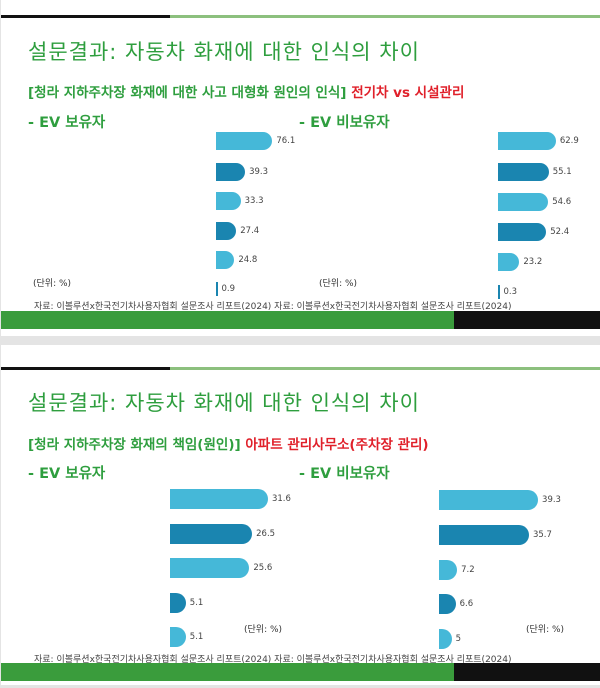 The width and height of the screenshot is (600, 688). Describe the element at coordinates (542, 535) in the screenshot. I see `data-label: 35.7` at that location.